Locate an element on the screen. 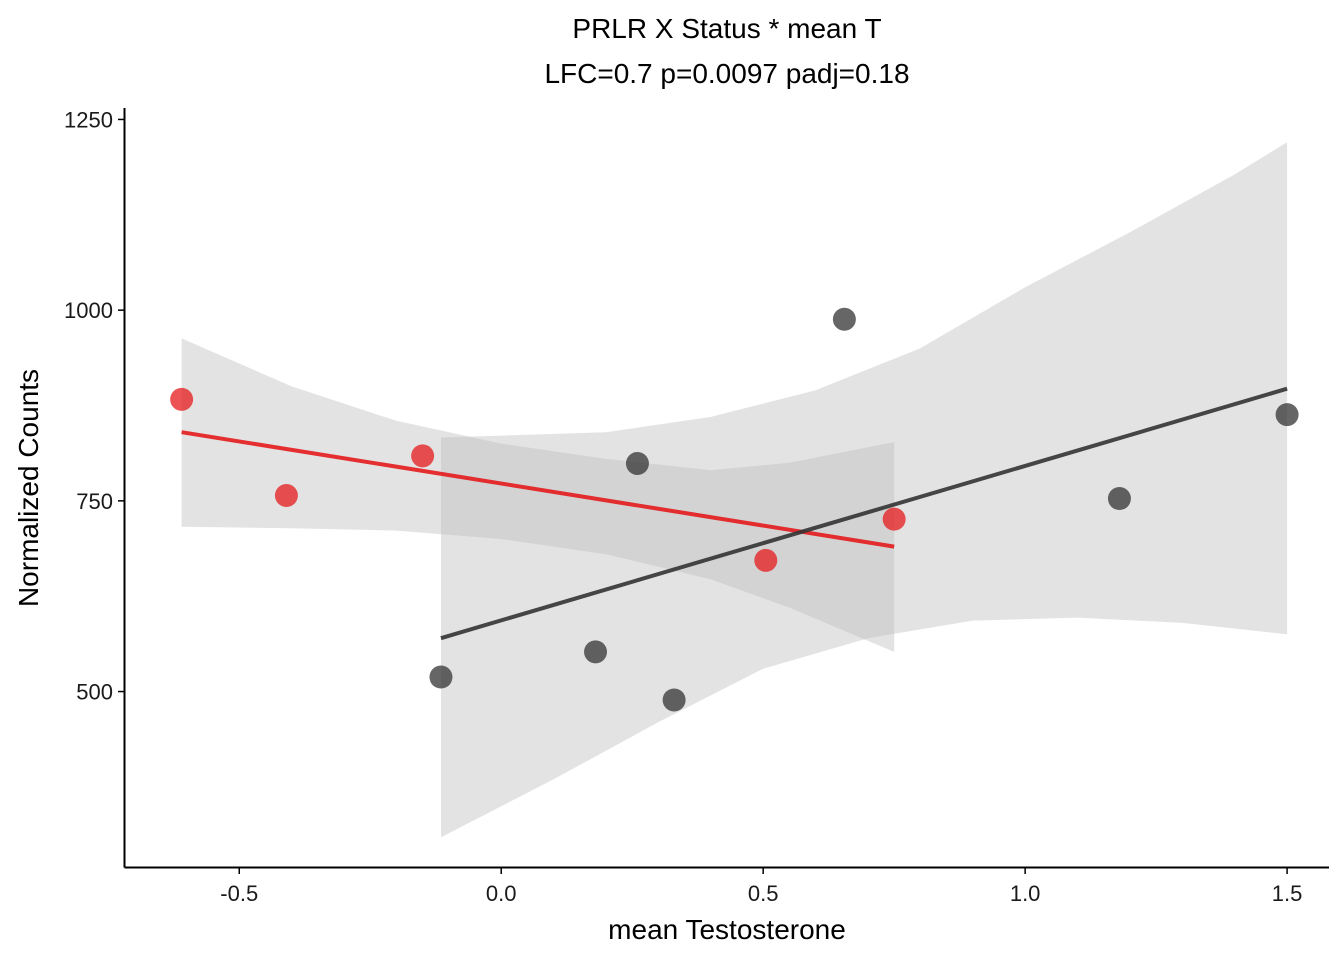  regression-line-red is located at coordinates (538, 489).